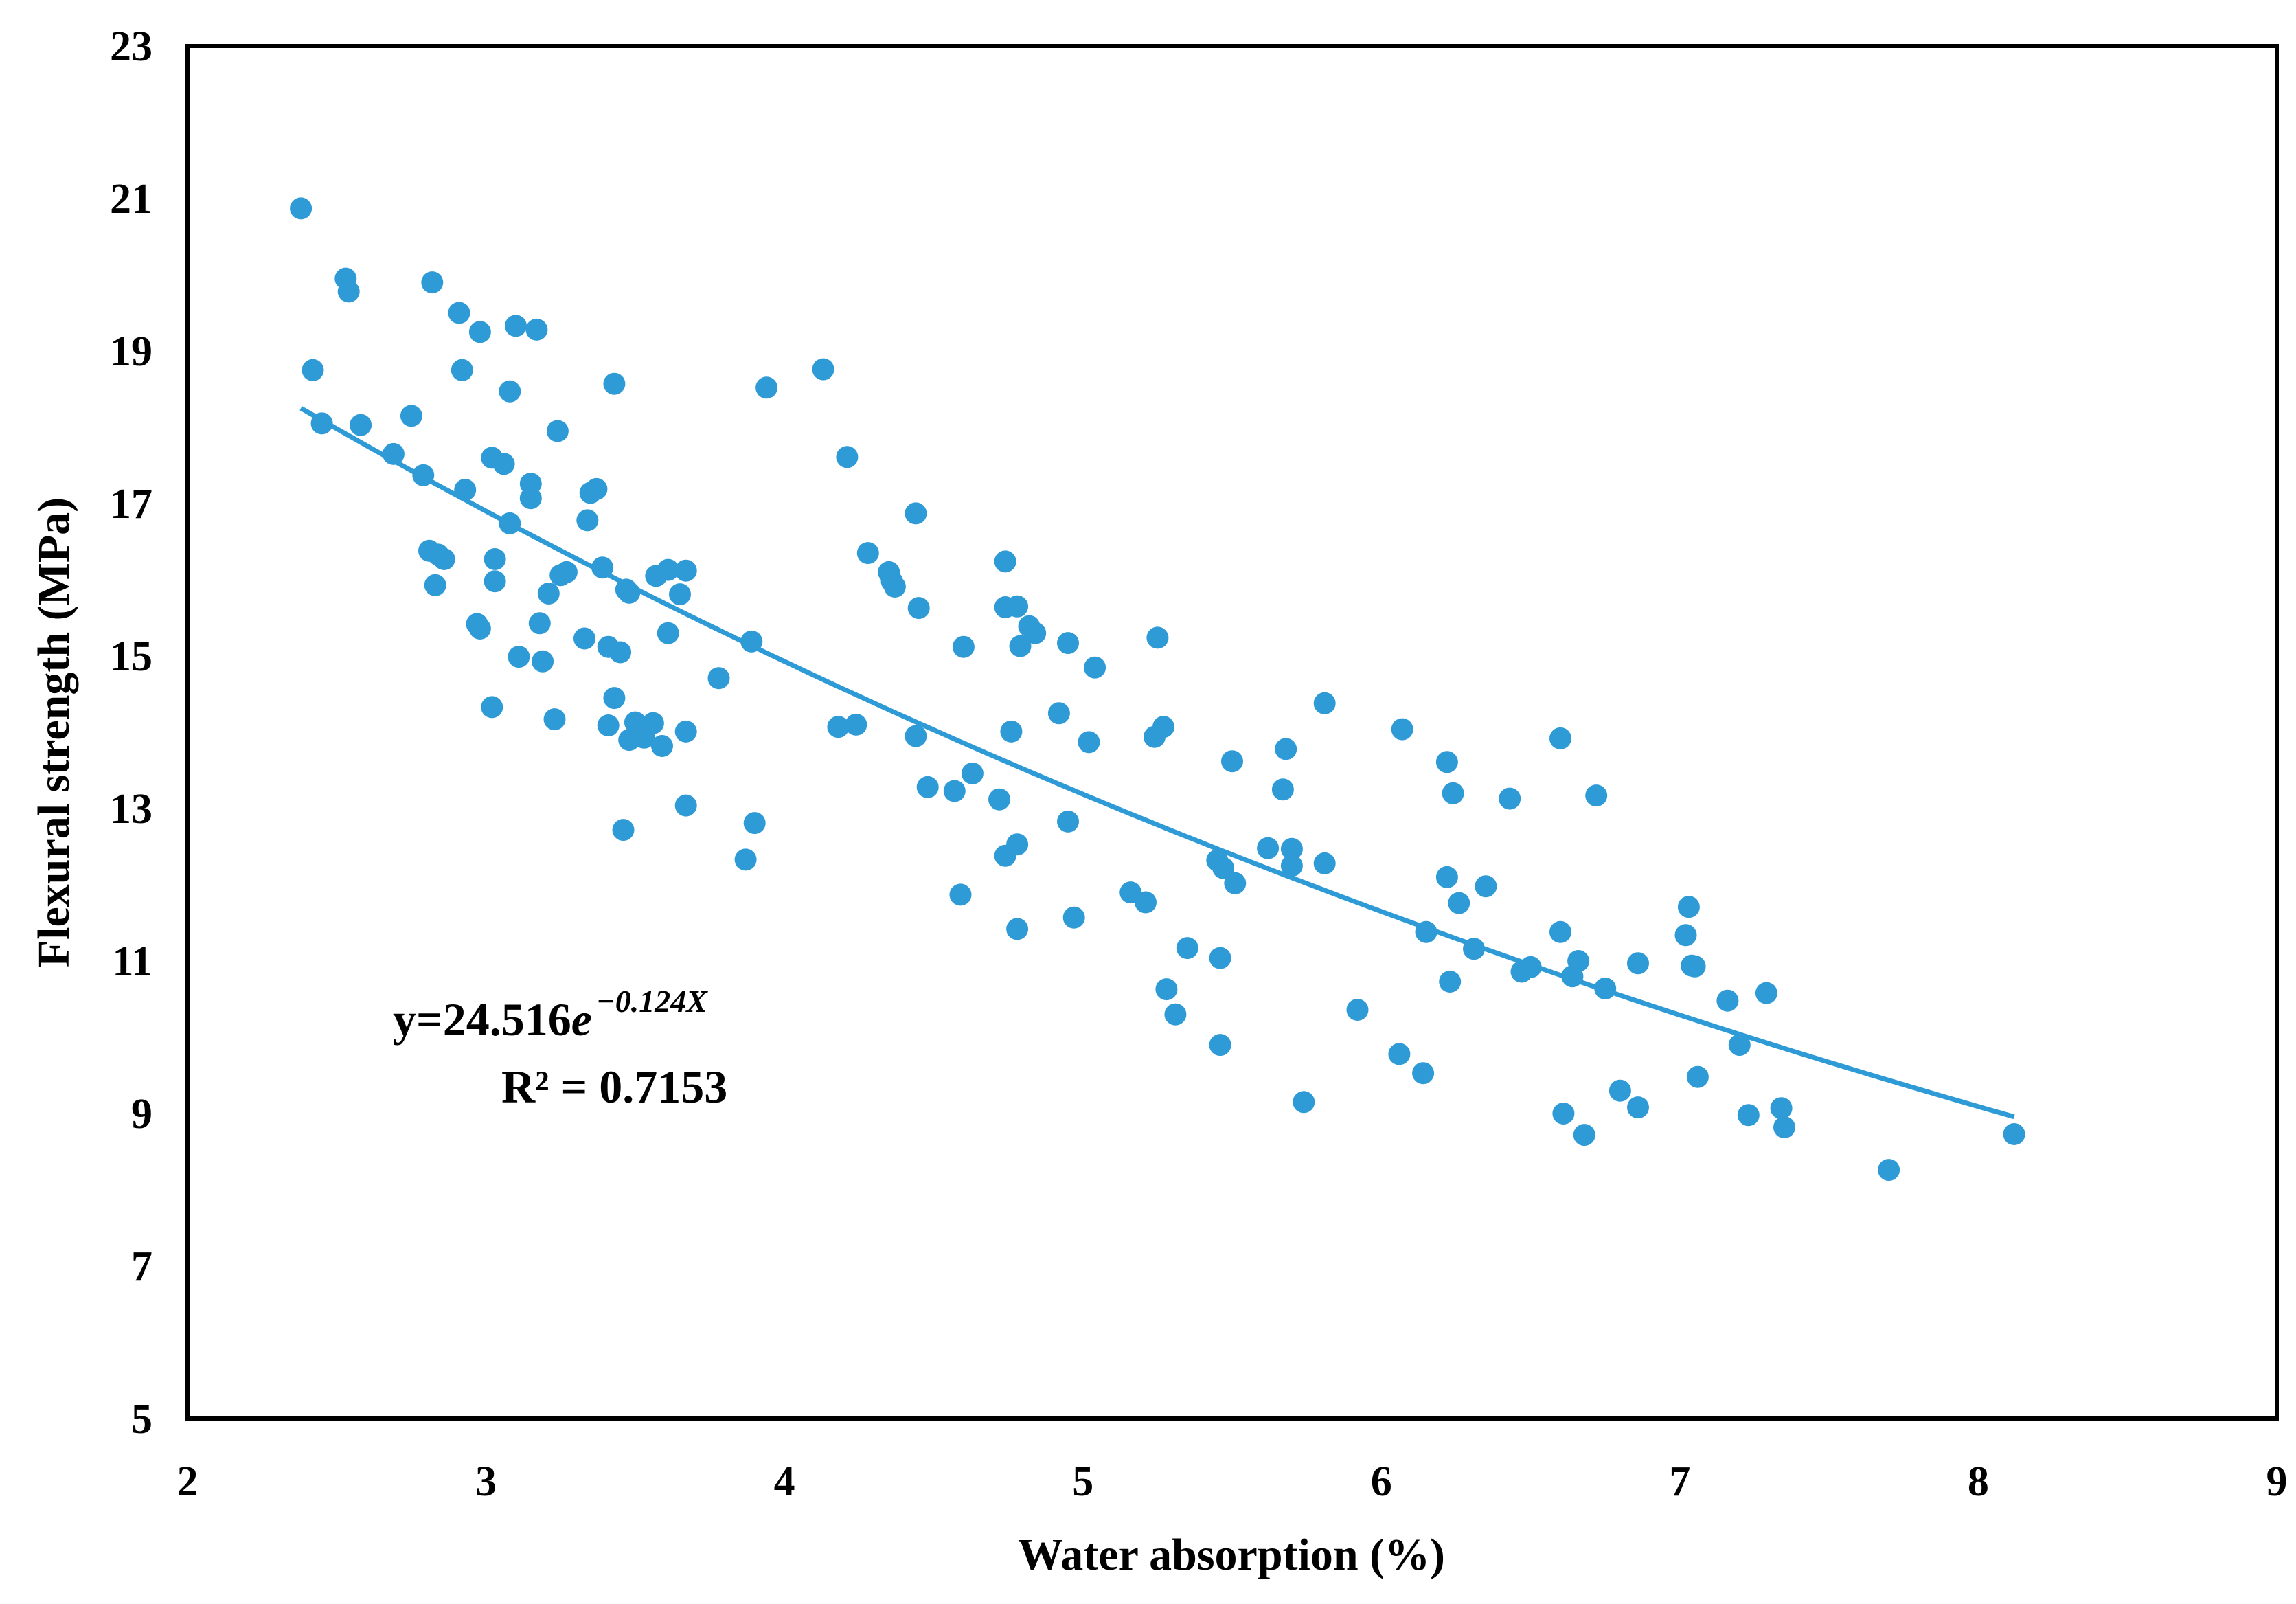 Image resolution: width=2296 pixels, height=1604 pixels. Describe the element at coordinates (132, 961) in the screenshot. I see `y-tick-label: 11` at that location.